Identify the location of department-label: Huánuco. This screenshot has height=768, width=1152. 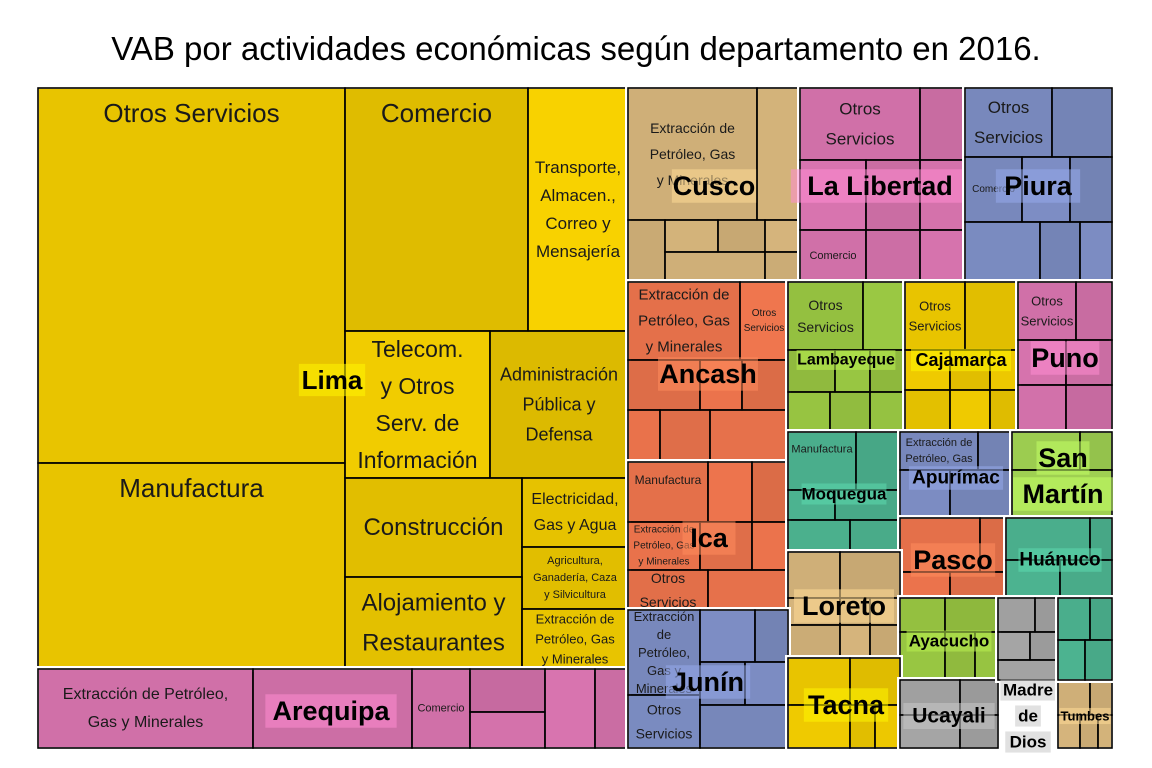
(1059, 560).